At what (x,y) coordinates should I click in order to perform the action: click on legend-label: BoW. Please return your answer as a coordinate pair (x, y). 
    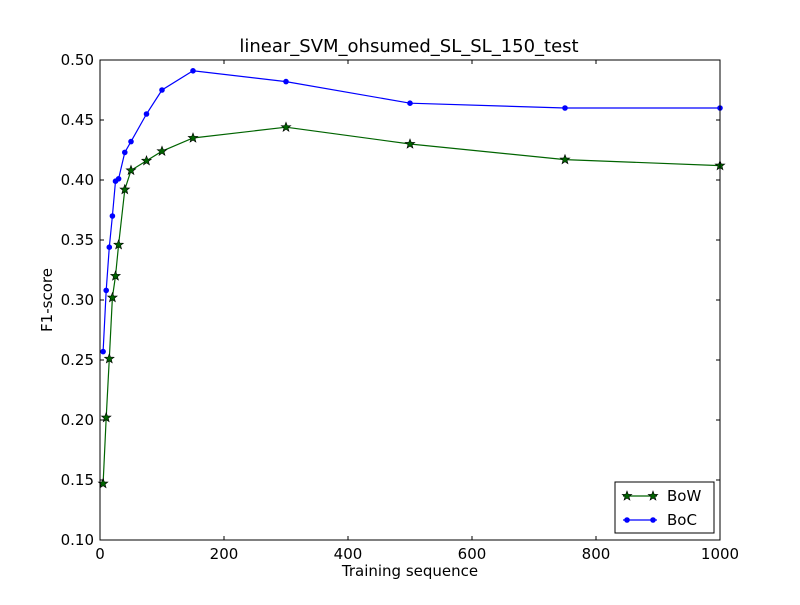
    Looking at the image, I should click on (684, 496).